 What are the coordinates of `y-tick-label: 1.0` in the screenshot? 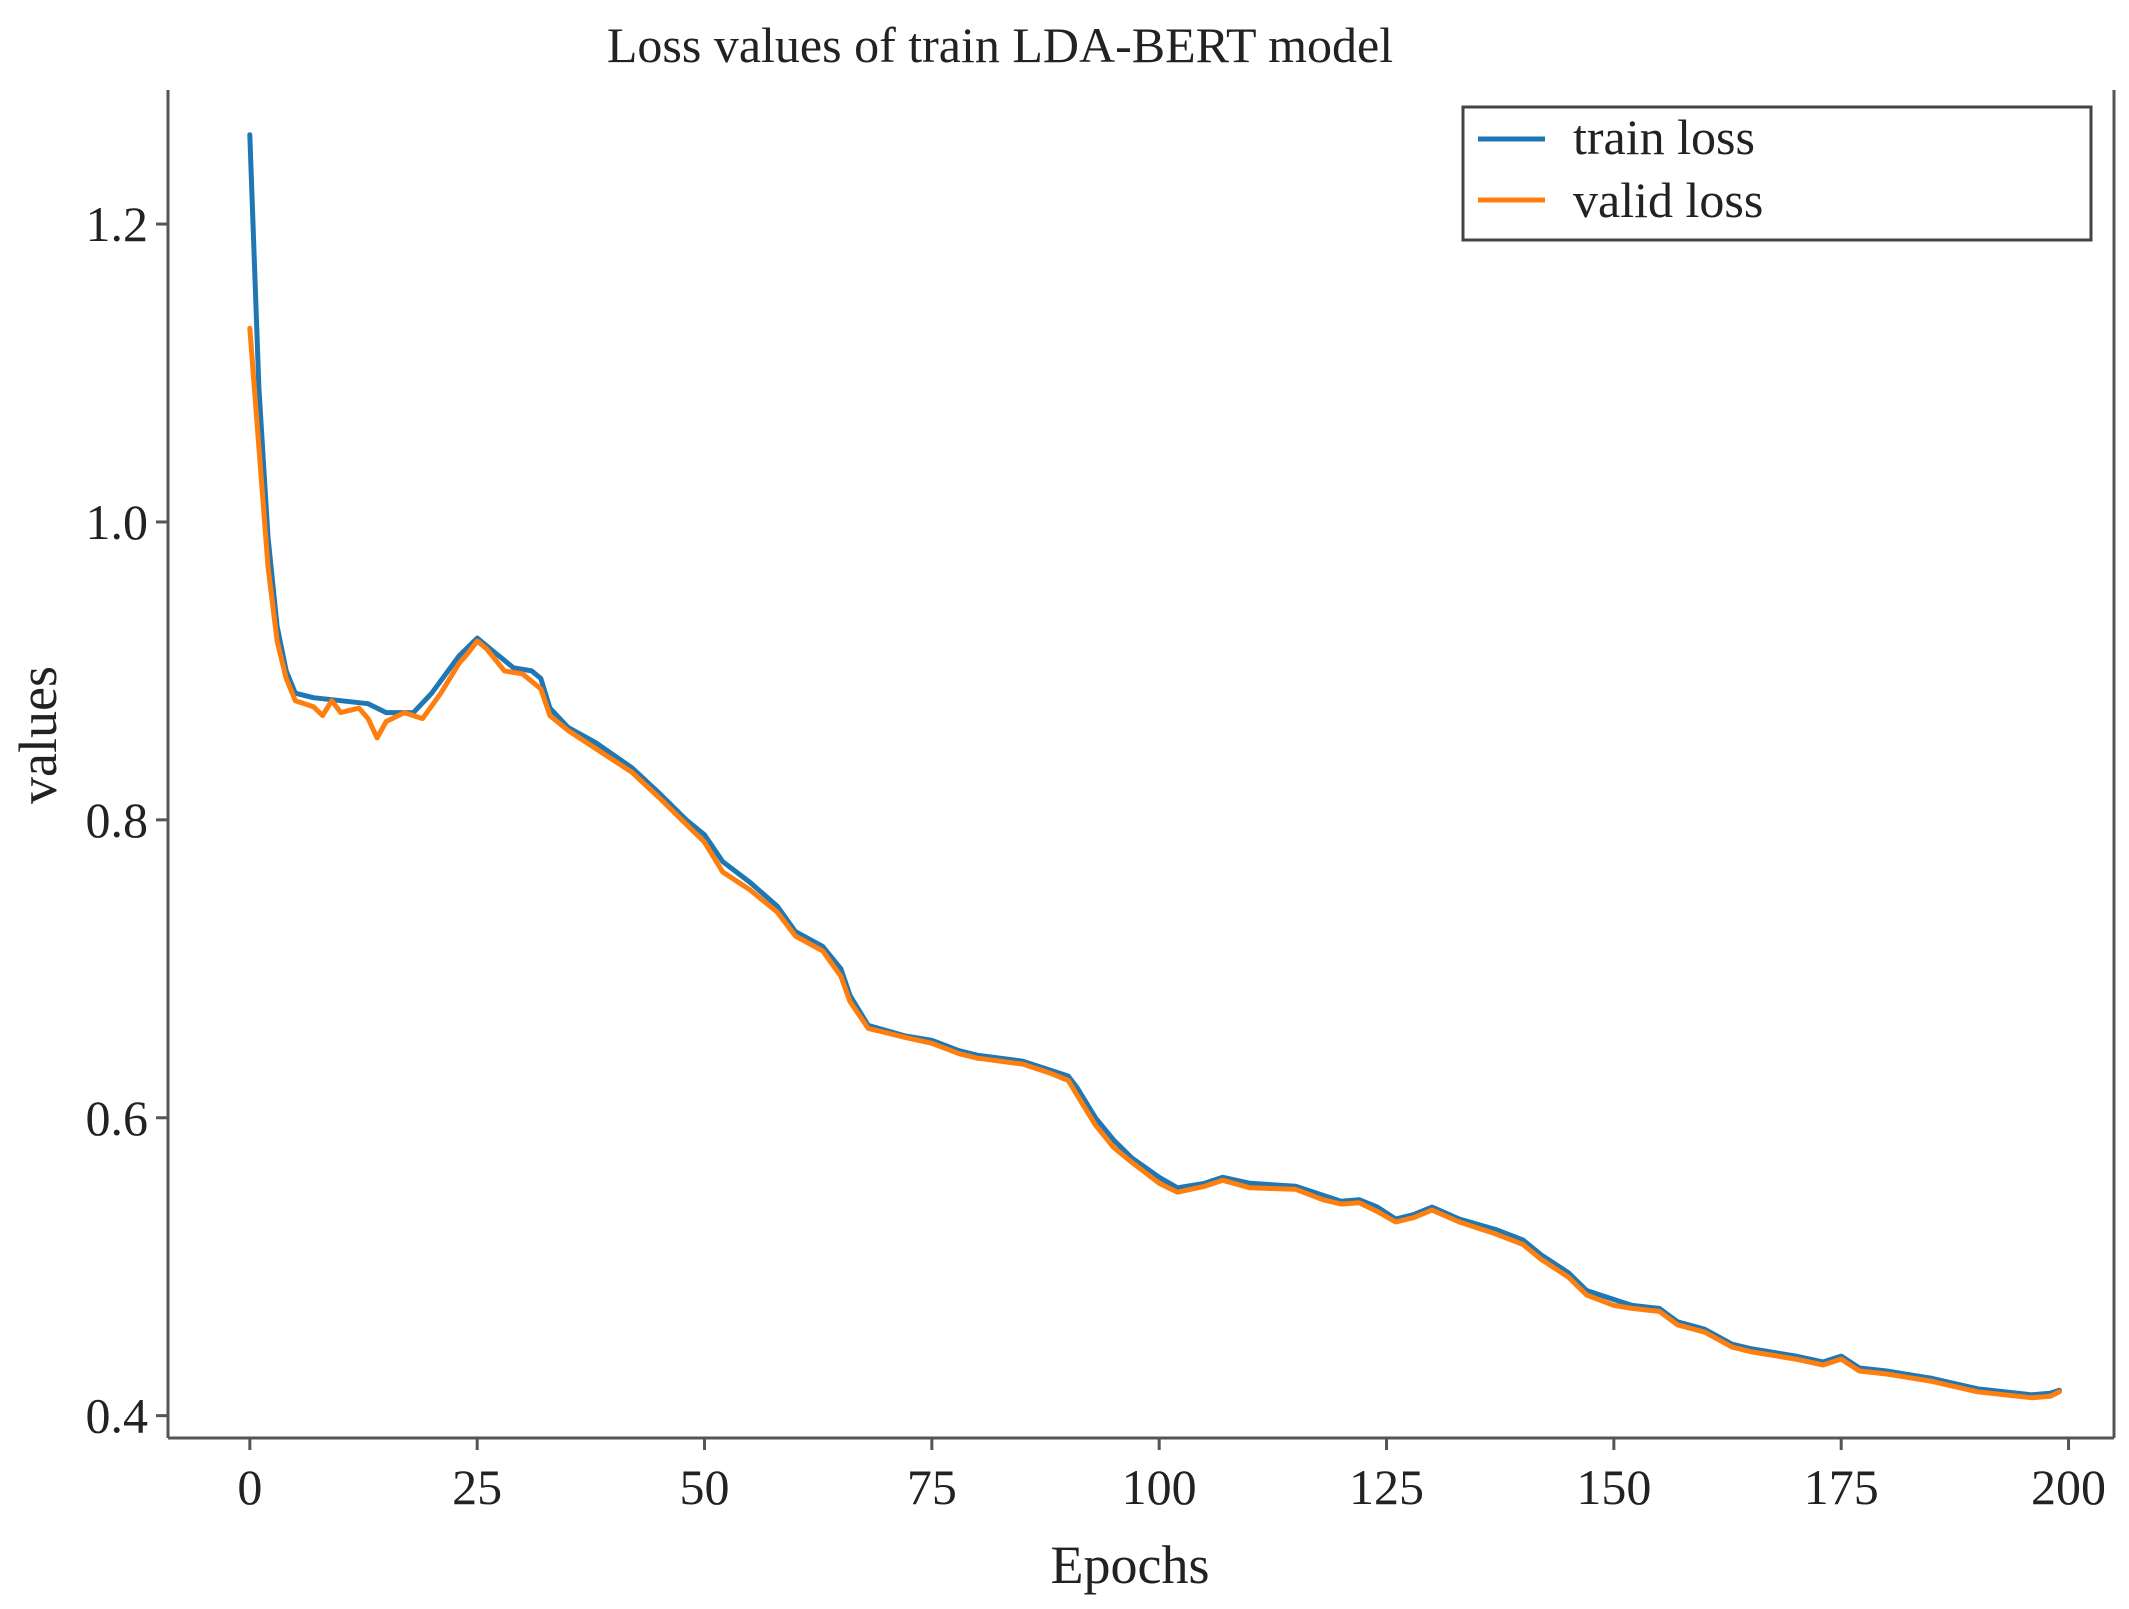 It's located at (117, 522).